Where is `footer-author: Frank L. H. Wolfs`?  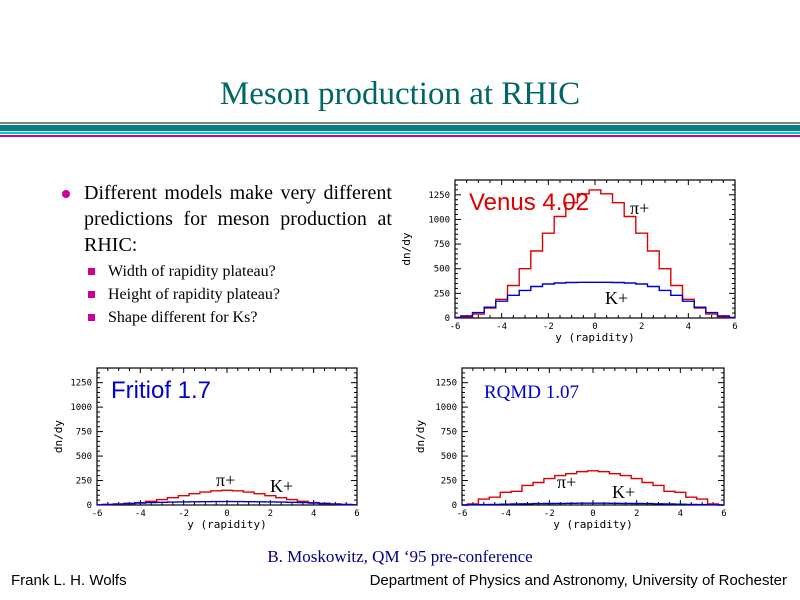 footer-author: Frank L. H. Wolfs is located at coordinates (69, 580).